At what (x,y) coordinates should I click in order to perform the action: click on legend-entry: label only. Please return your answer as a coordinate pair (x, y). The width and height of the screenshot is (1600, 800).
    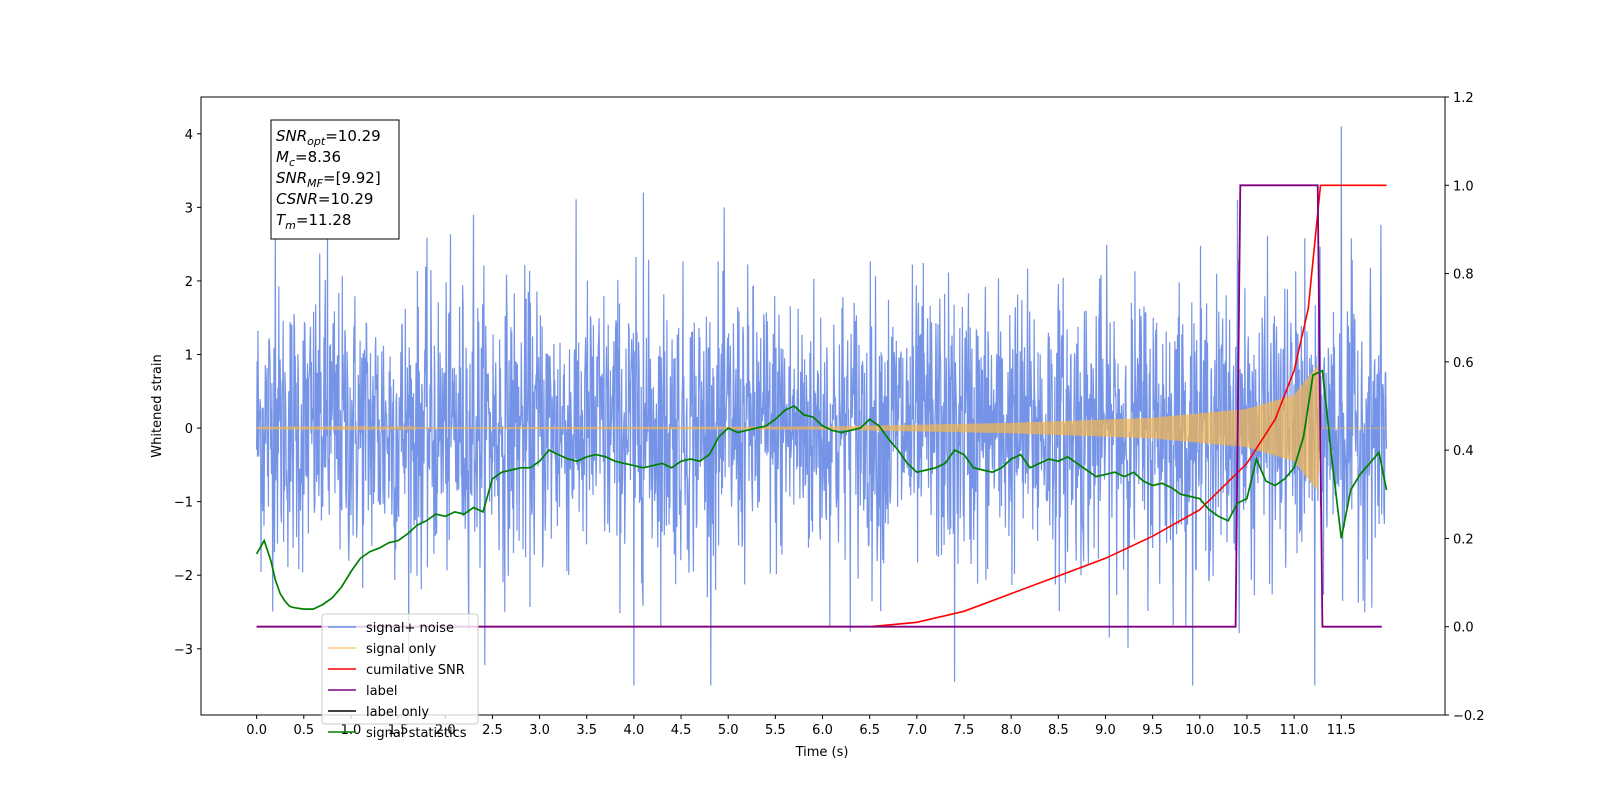
    Looking at the image, I should click on (397, 712).